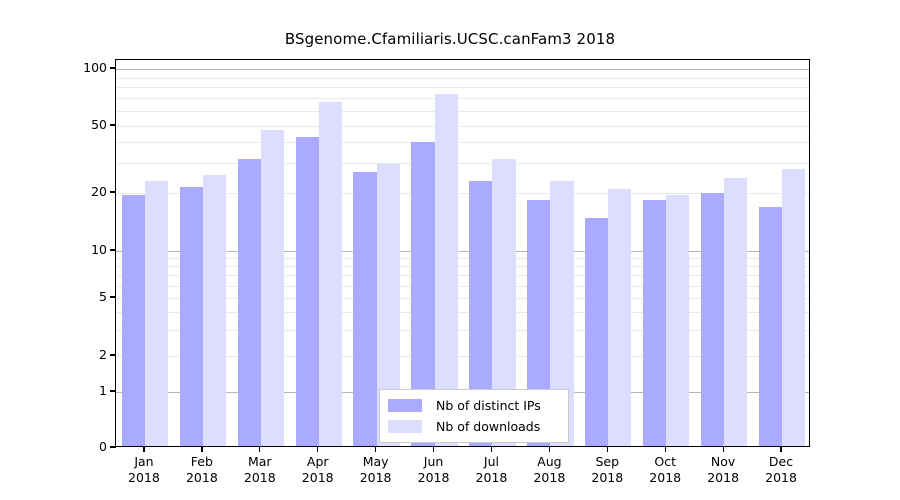  I want to click on y-axis-tick-label: 1, so click(103, 390).